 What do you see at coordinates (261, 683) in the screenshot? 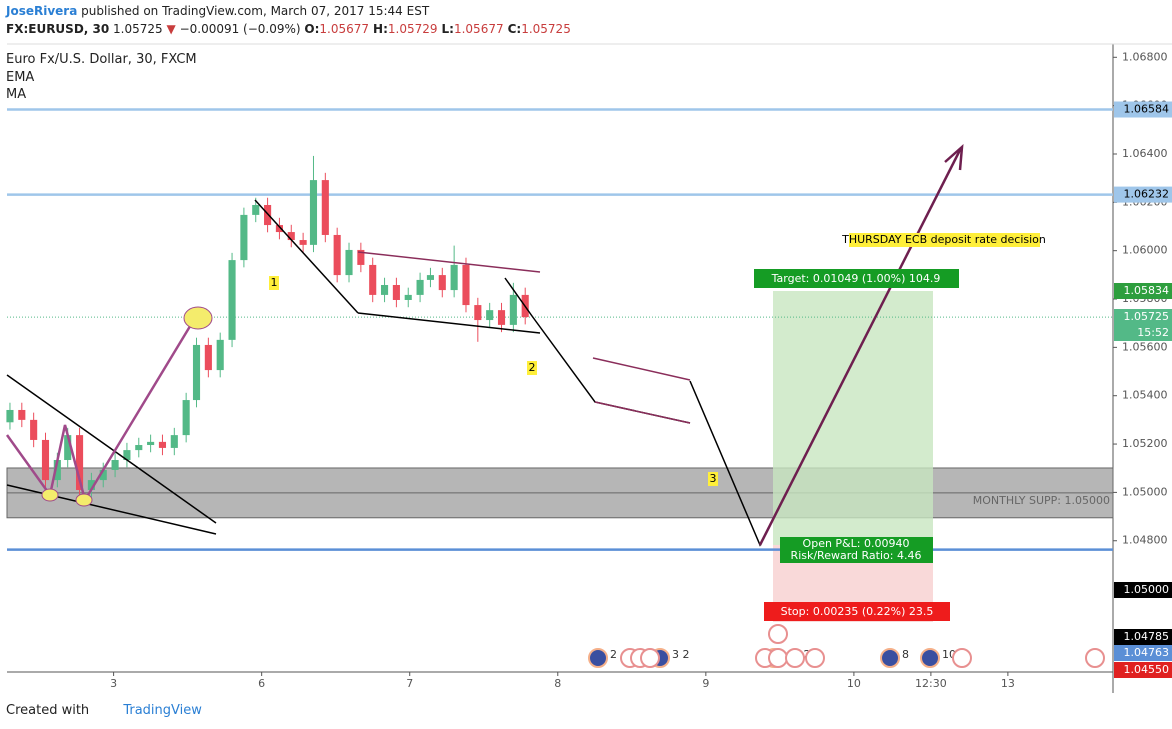
I see `x-tick-label: 6` at bounding box center [261, 683].